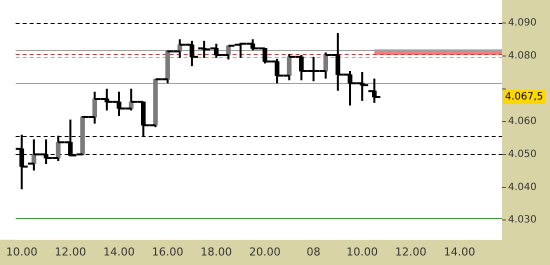 This screenshot has width=550, height=265. I want to click on y-tick-label: 4.050, so click(522, 154).